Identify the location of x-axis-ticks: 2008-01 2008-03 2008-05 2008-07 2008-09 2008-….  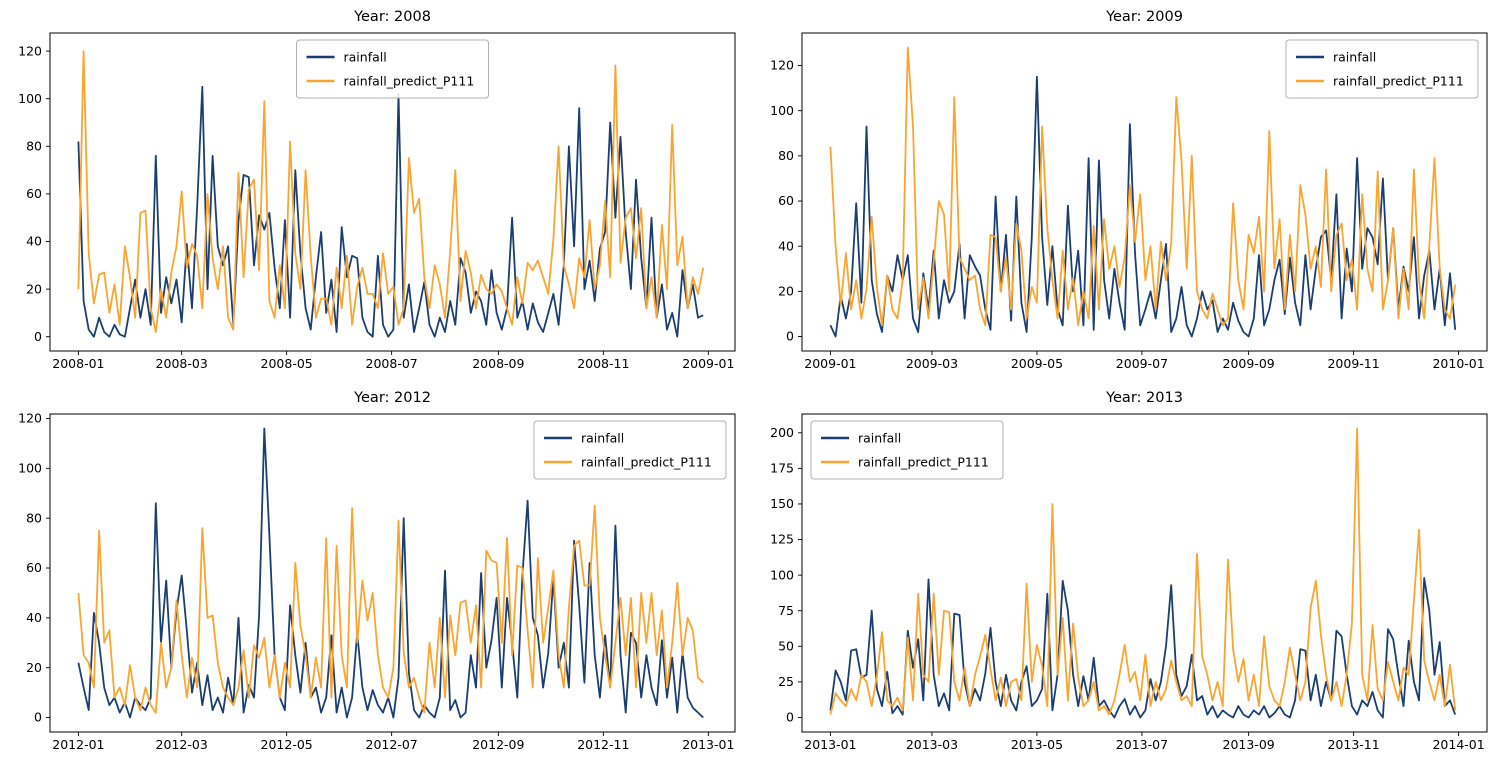
(393, 361).